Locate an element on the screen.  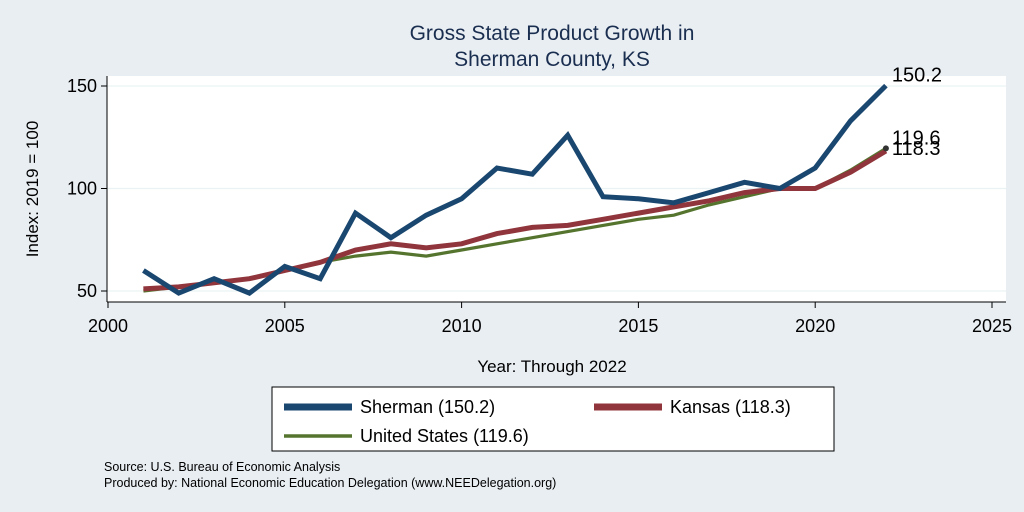
x-tick-label: 2005 is located at coordinates (285, 326).